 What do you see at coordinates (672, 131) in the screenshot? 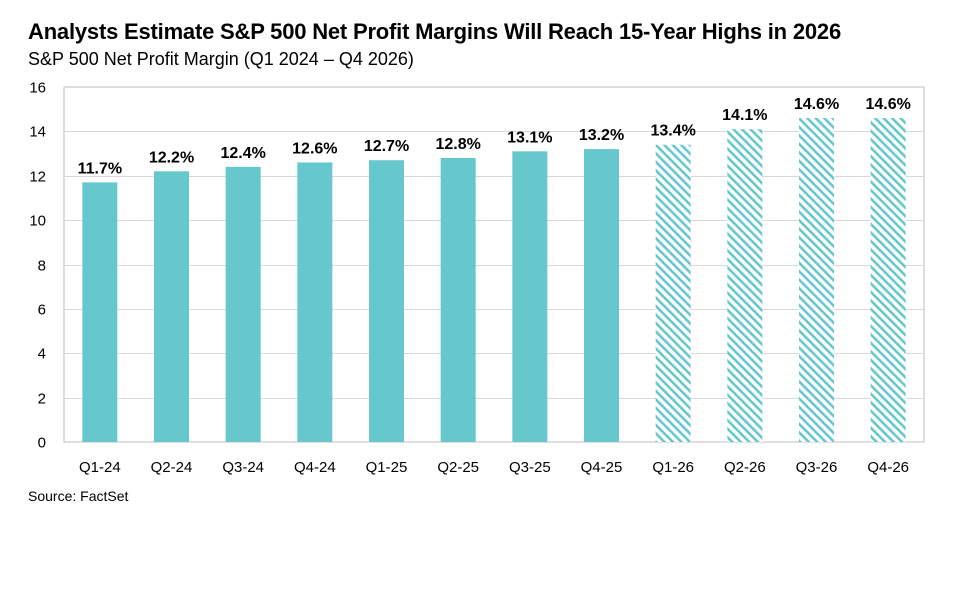
I see `data-label: 13.4%` at bounding box center [672, 131].